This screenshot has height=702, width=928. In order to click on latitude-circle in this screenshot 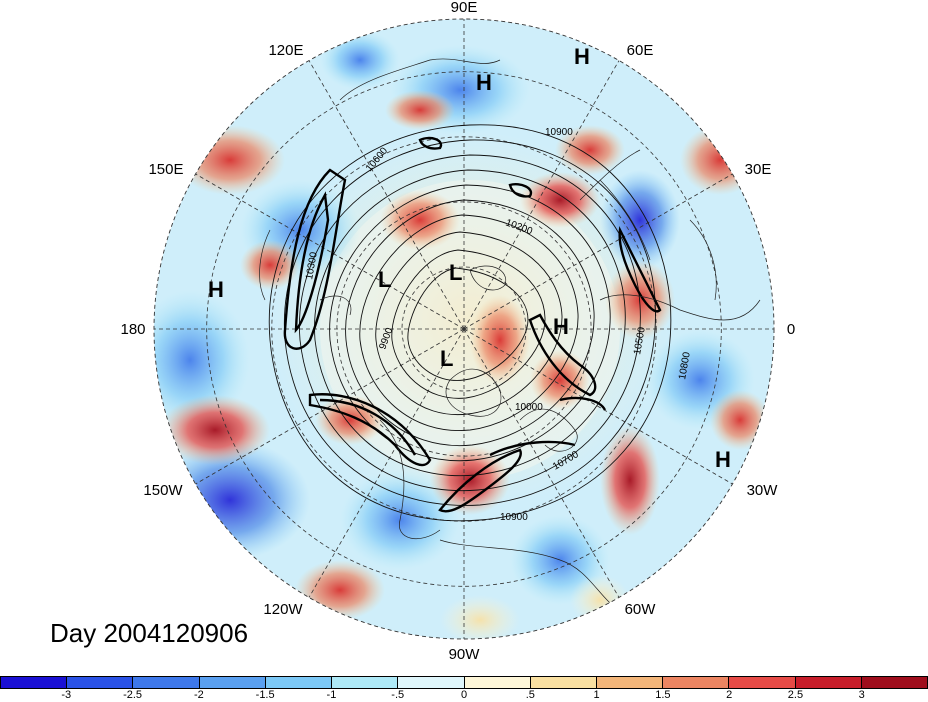, I will do `click(464, 329)`.